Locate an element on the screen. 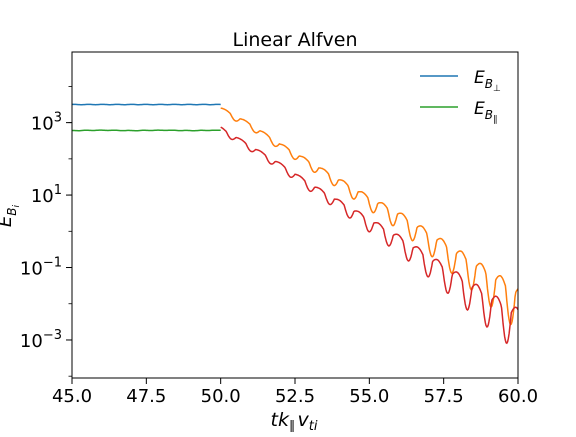 This screenshot has width=576, height=437. x-tick-label: 55.0 is located at coordinates (369, 396).